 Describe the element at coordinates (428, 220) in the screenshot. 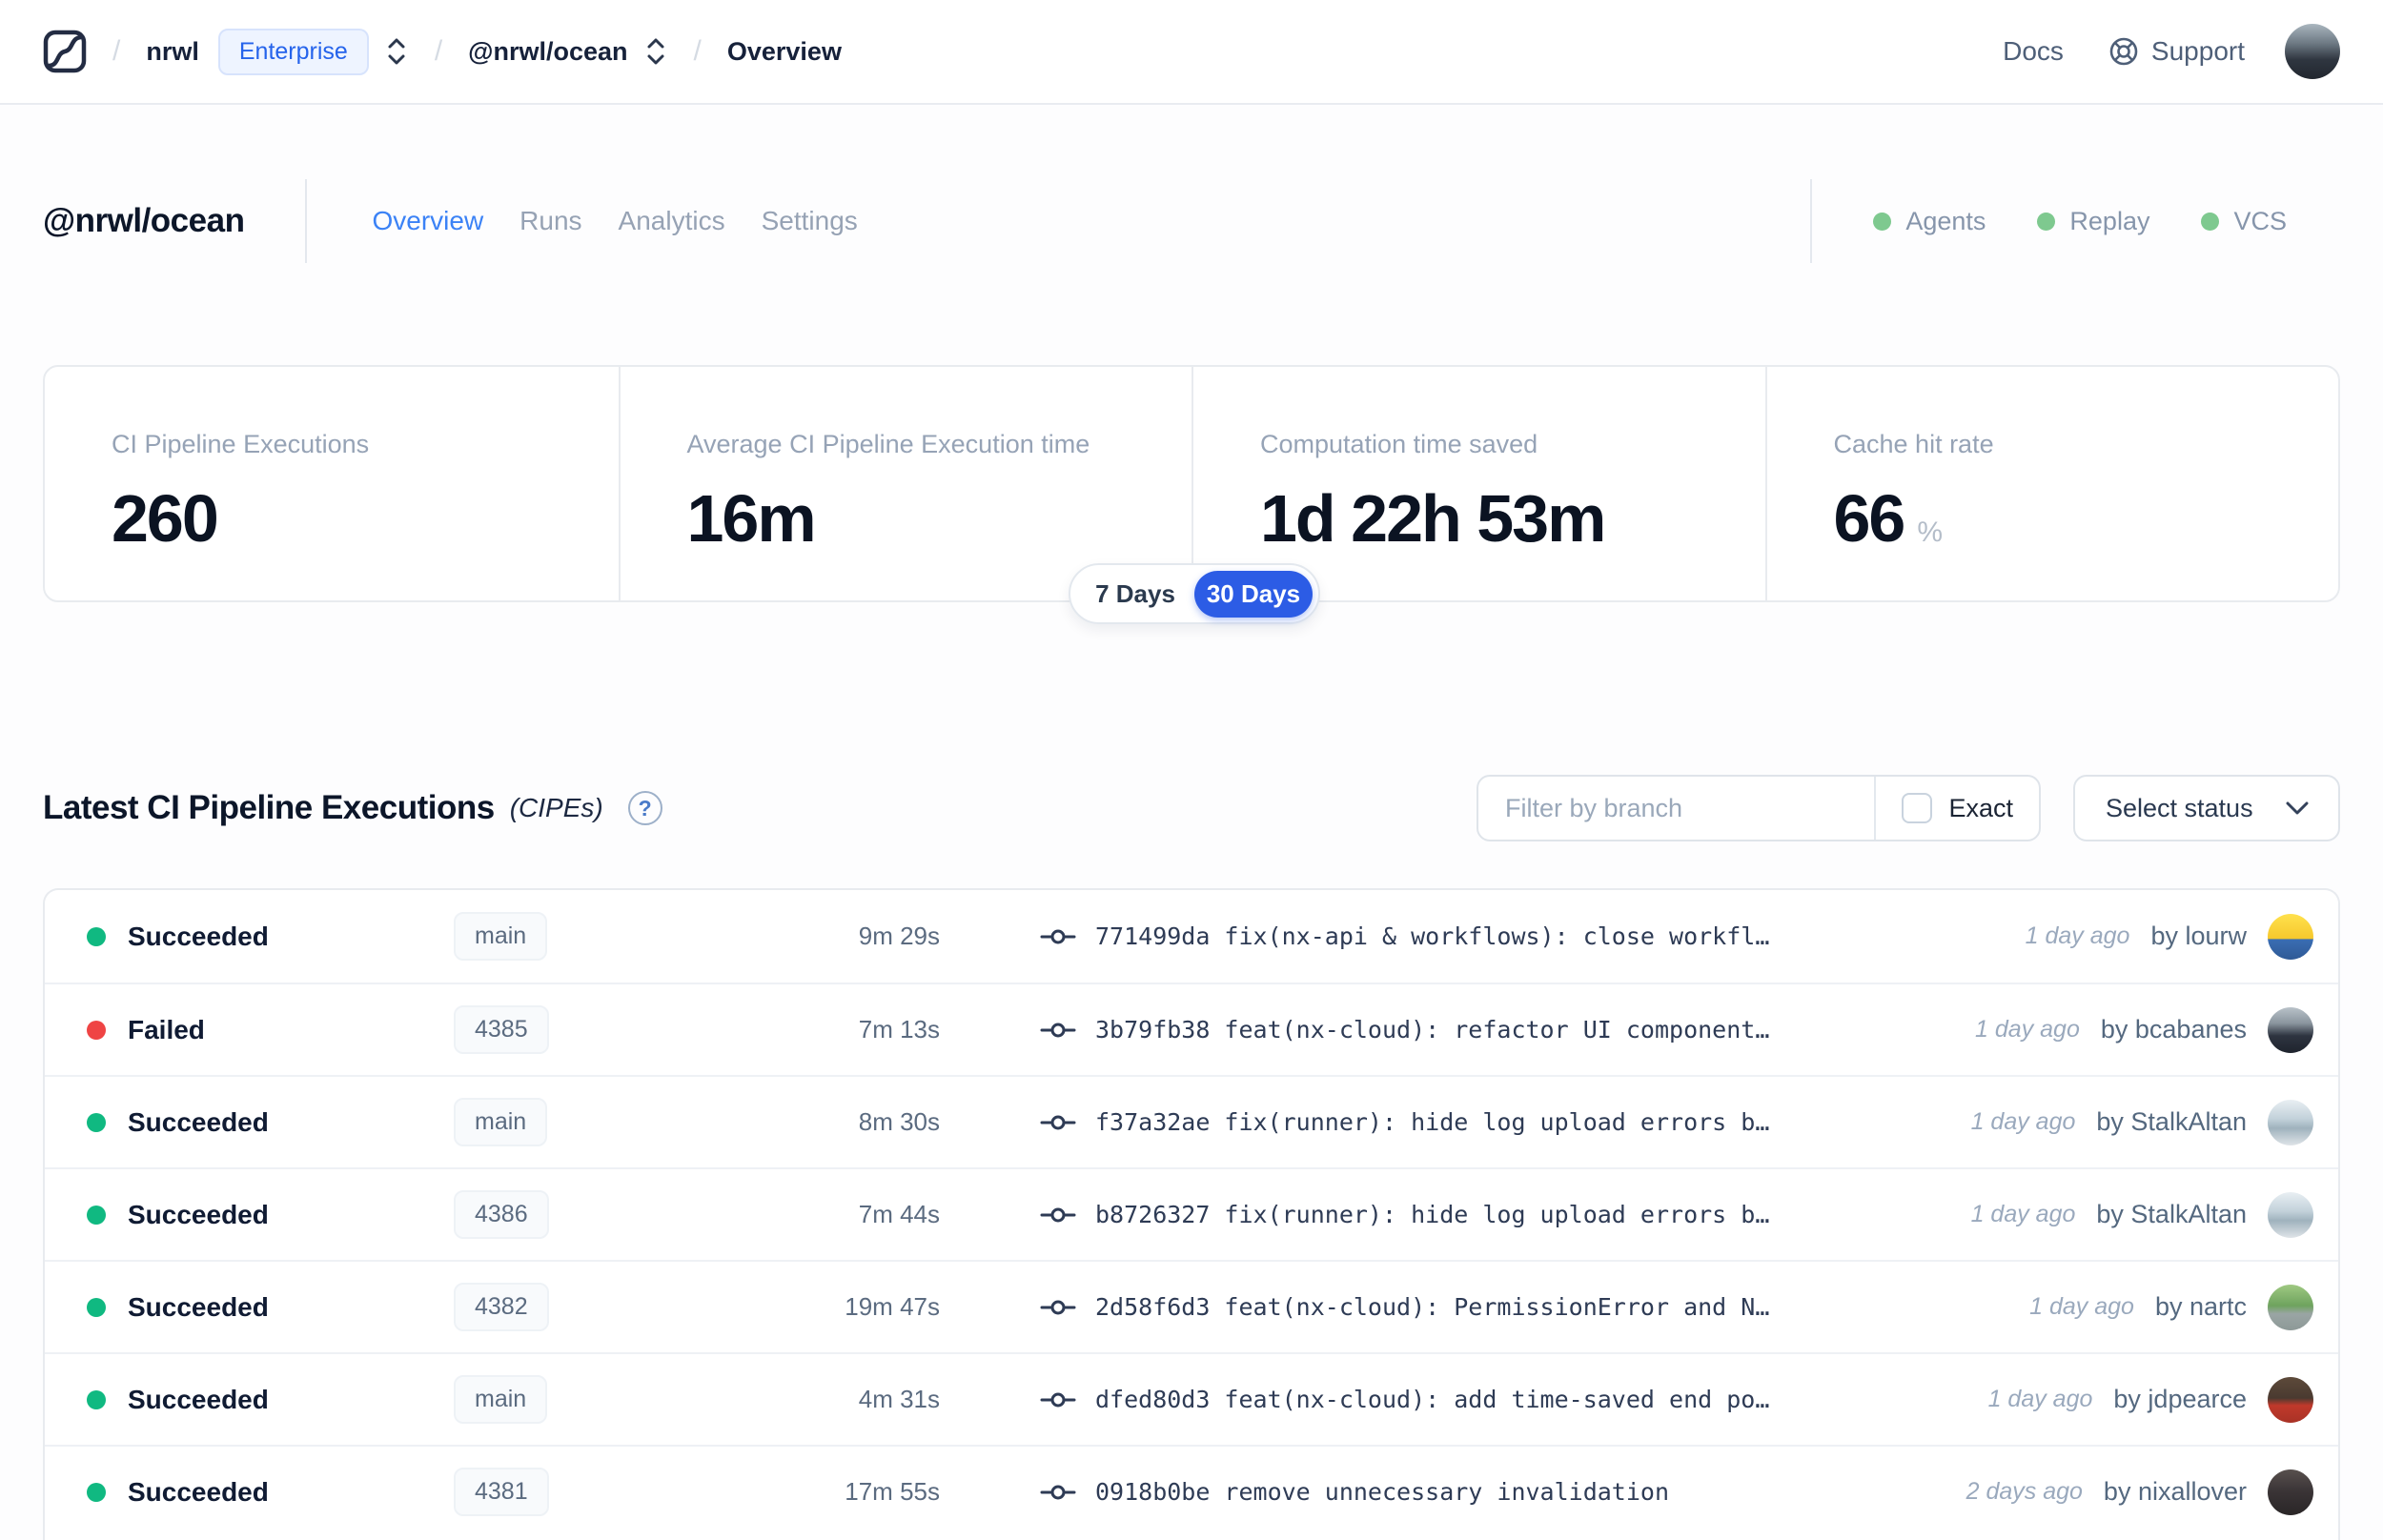

I see `tab-overview: Overview` at that location.